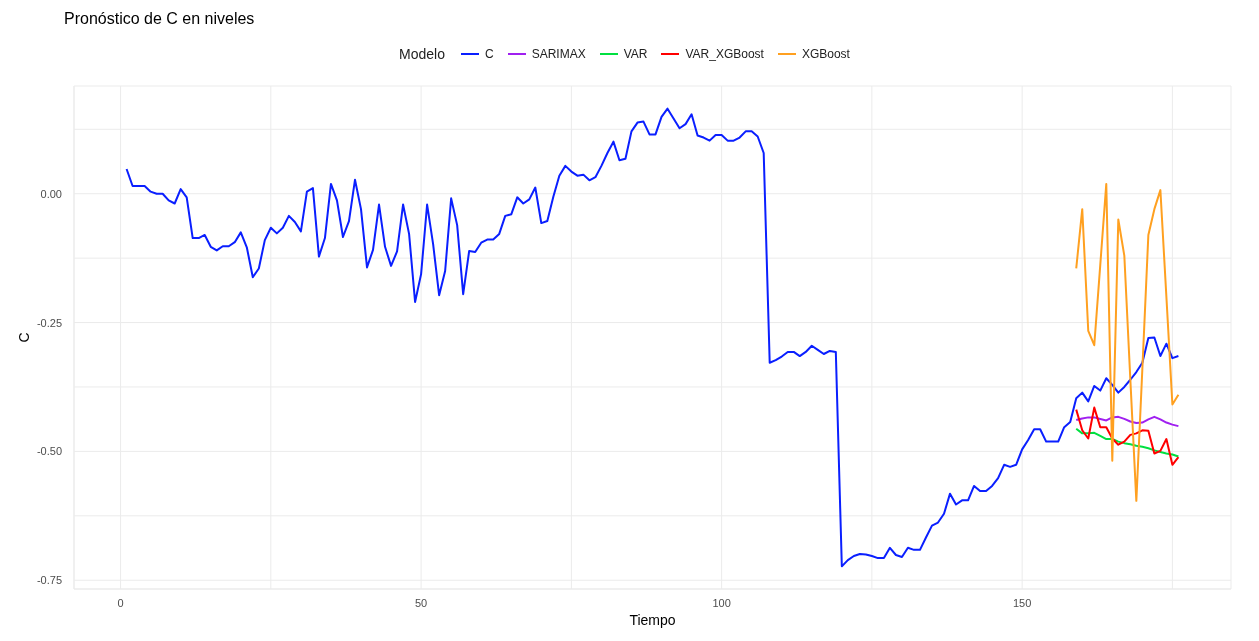 This screenshot has width=1259, height=641. I want to click on y-tick-label: -0.25, so click(49, 322).